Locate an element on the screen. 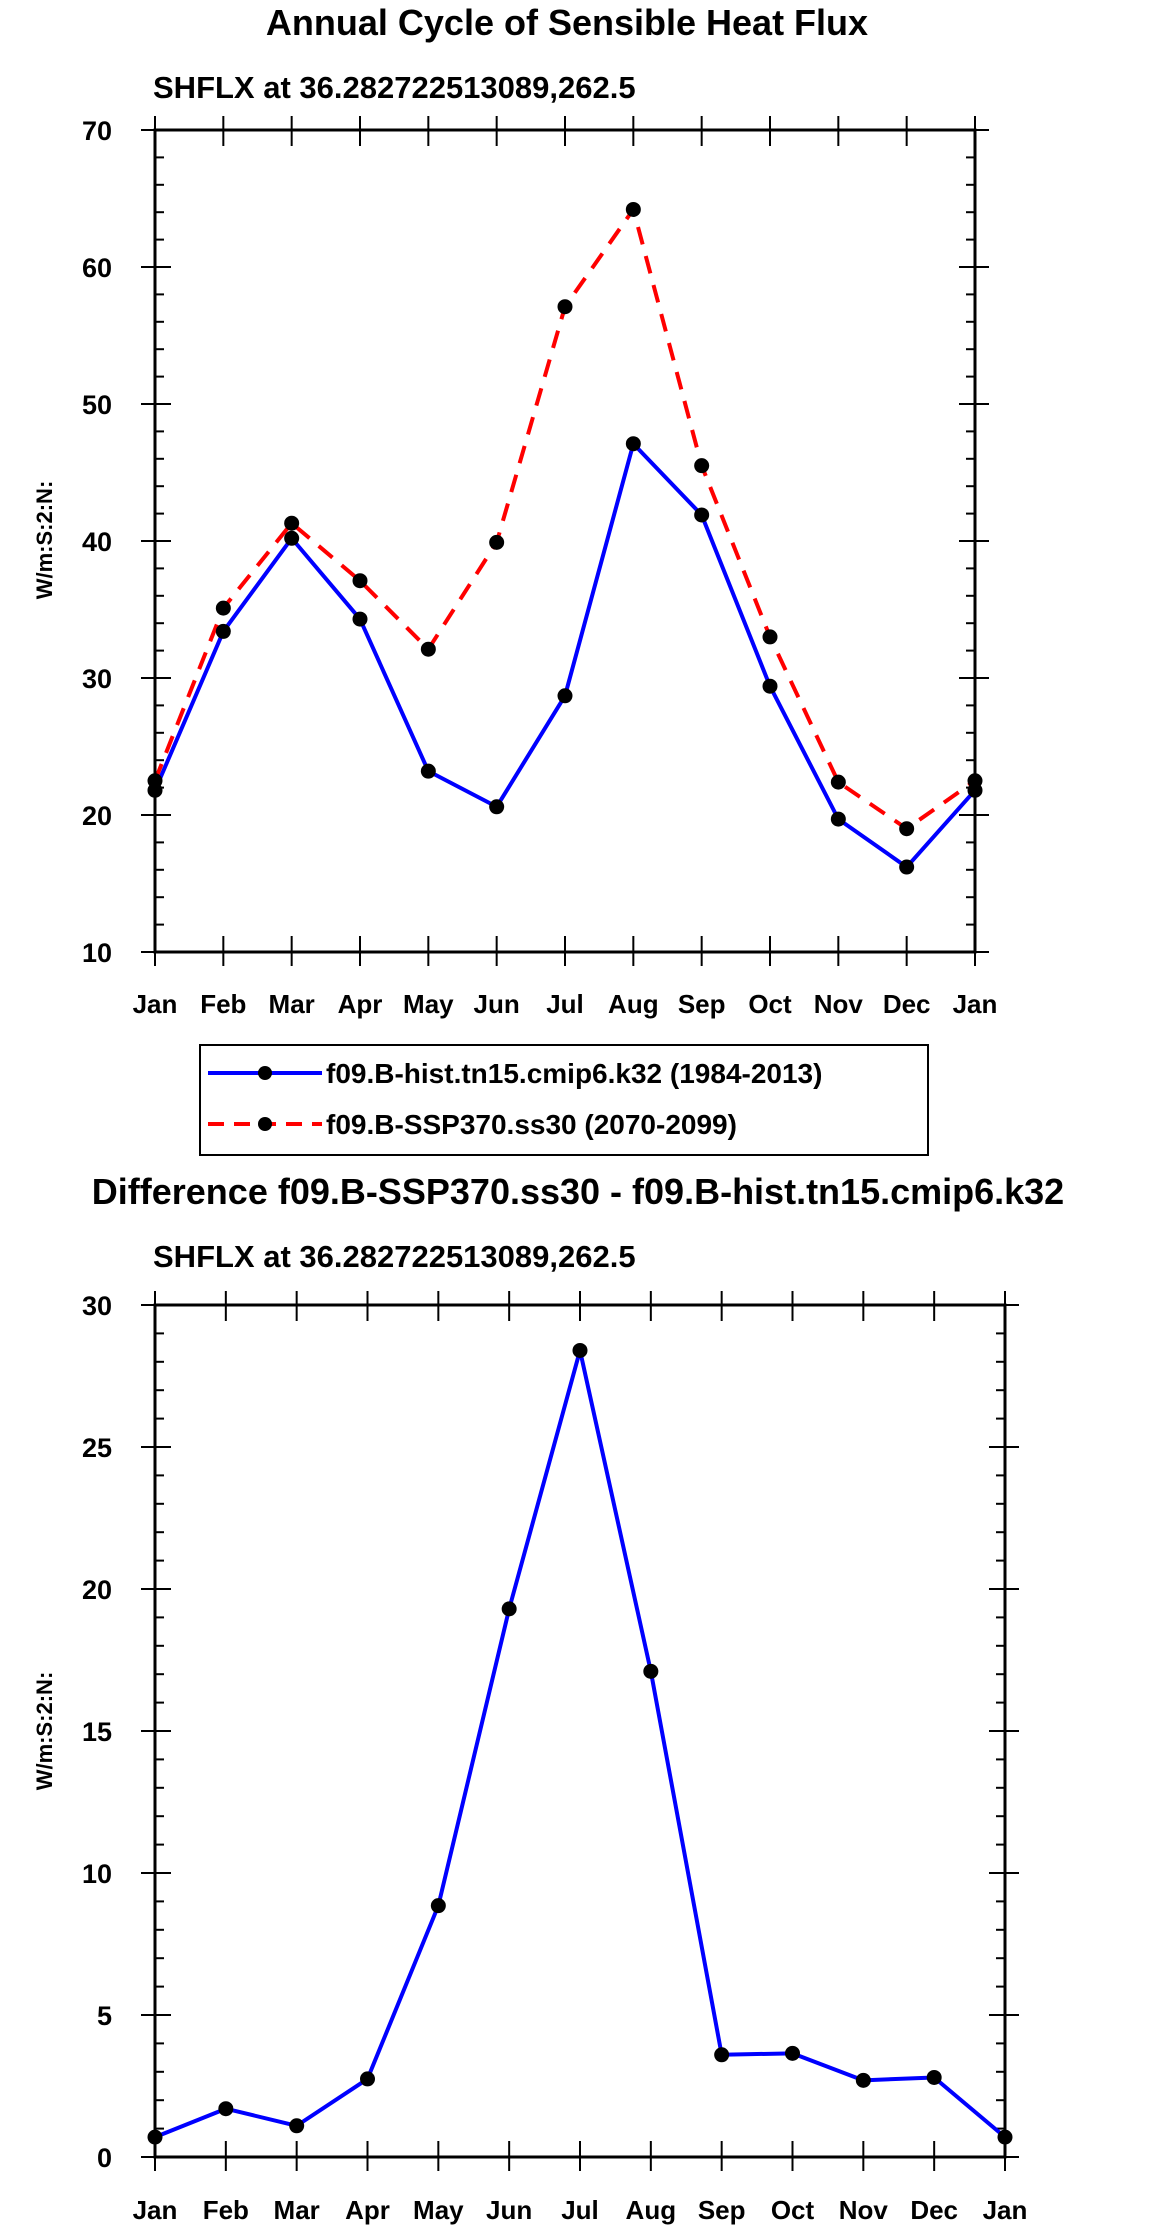  ytick-label: 25 is located at coordinates (97, 1448).